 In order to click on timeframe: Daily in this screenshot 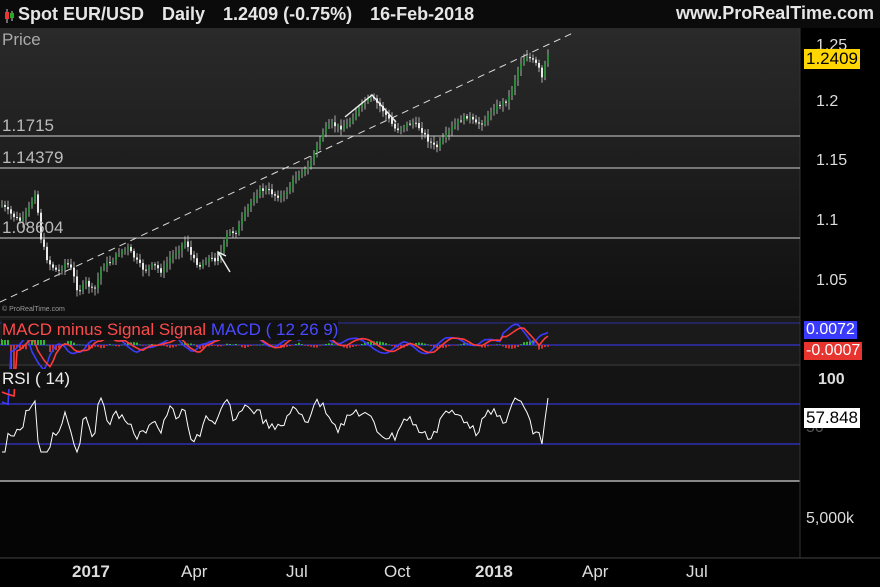, I will do `click(184, 13)`.